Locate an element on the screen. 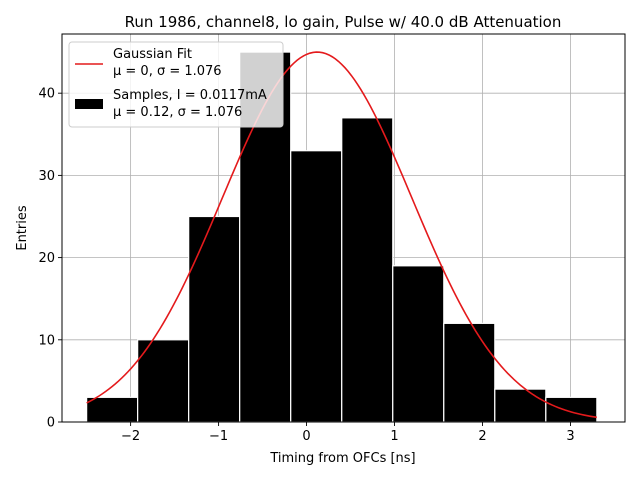  y-tick-label-0: 0 is located at coordinates (51, 423).